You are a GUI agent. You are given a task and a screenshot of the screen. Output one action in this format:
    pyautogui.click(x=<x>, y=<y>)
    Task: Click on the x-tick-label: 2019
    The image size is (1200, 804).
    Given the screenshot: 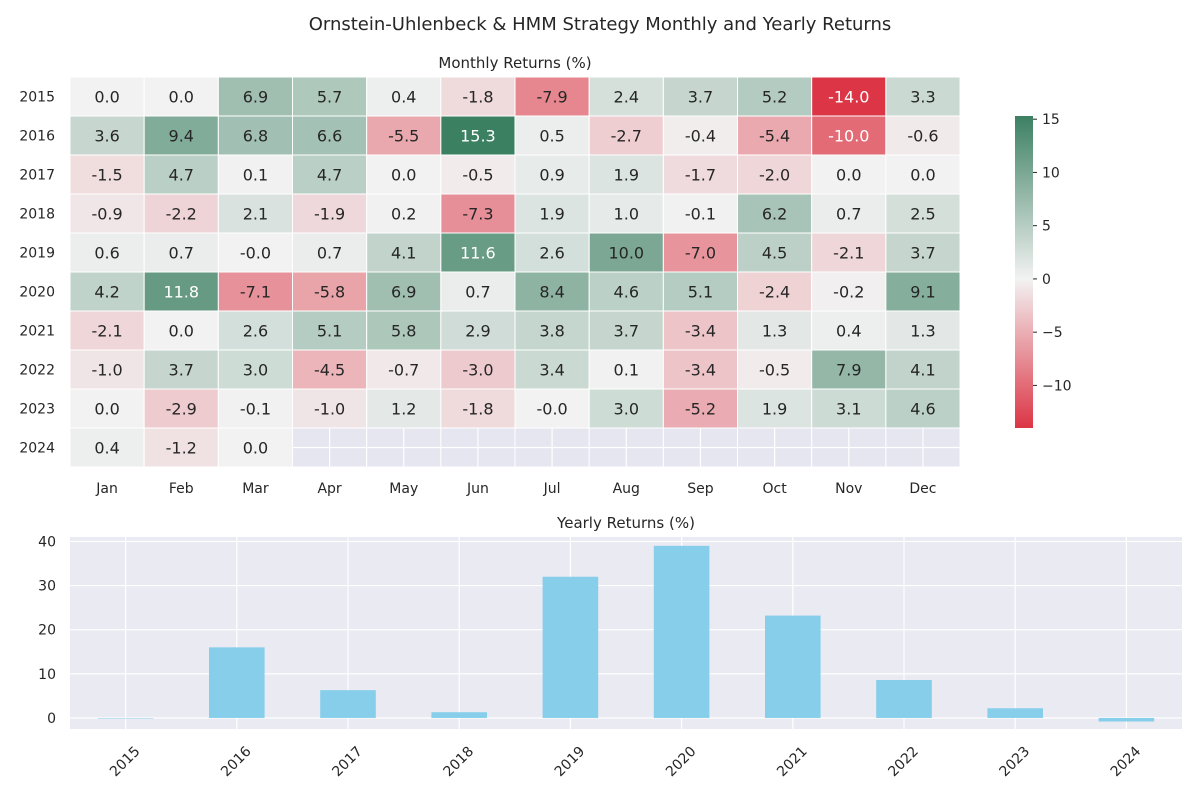 What is the action you would take?
    pyautogui.click(x=570, y=762)
    